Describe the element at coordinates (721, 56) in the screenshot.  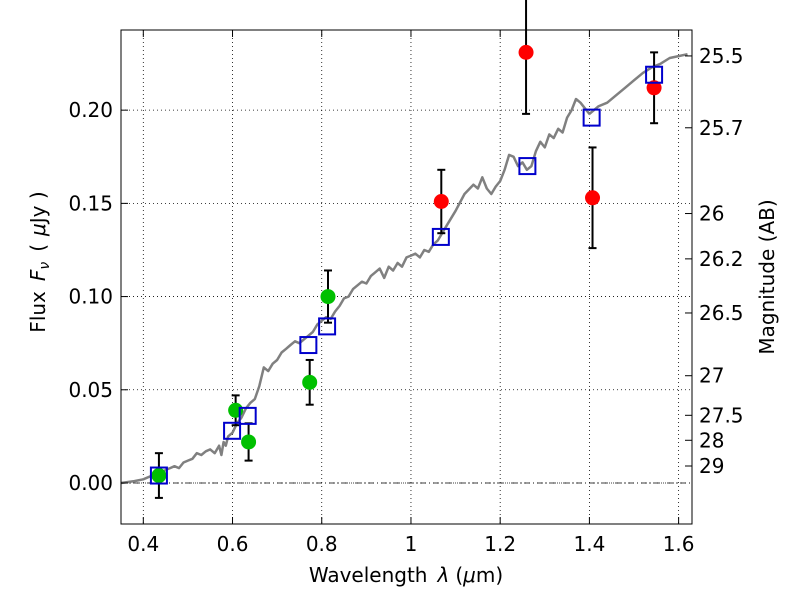
I see `mag-tick-label: 25.5` at that location.